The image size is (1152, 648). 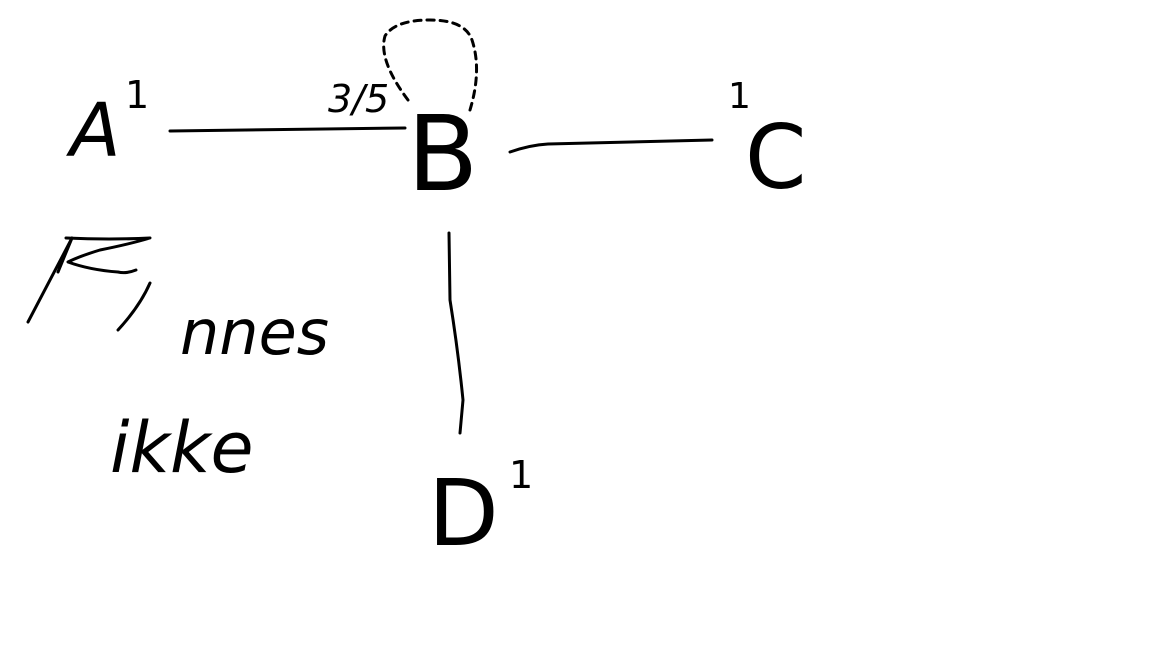 I want to click on edge-a-b, so click(x=287, y=129).